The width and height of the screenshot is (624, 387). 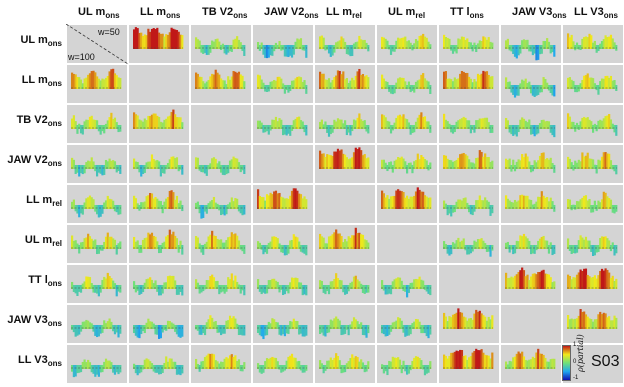 What do you see at coordinates (460, 12) in the screenshot?
I see `column-label-base: TT l` at bounding box center [460, 12].